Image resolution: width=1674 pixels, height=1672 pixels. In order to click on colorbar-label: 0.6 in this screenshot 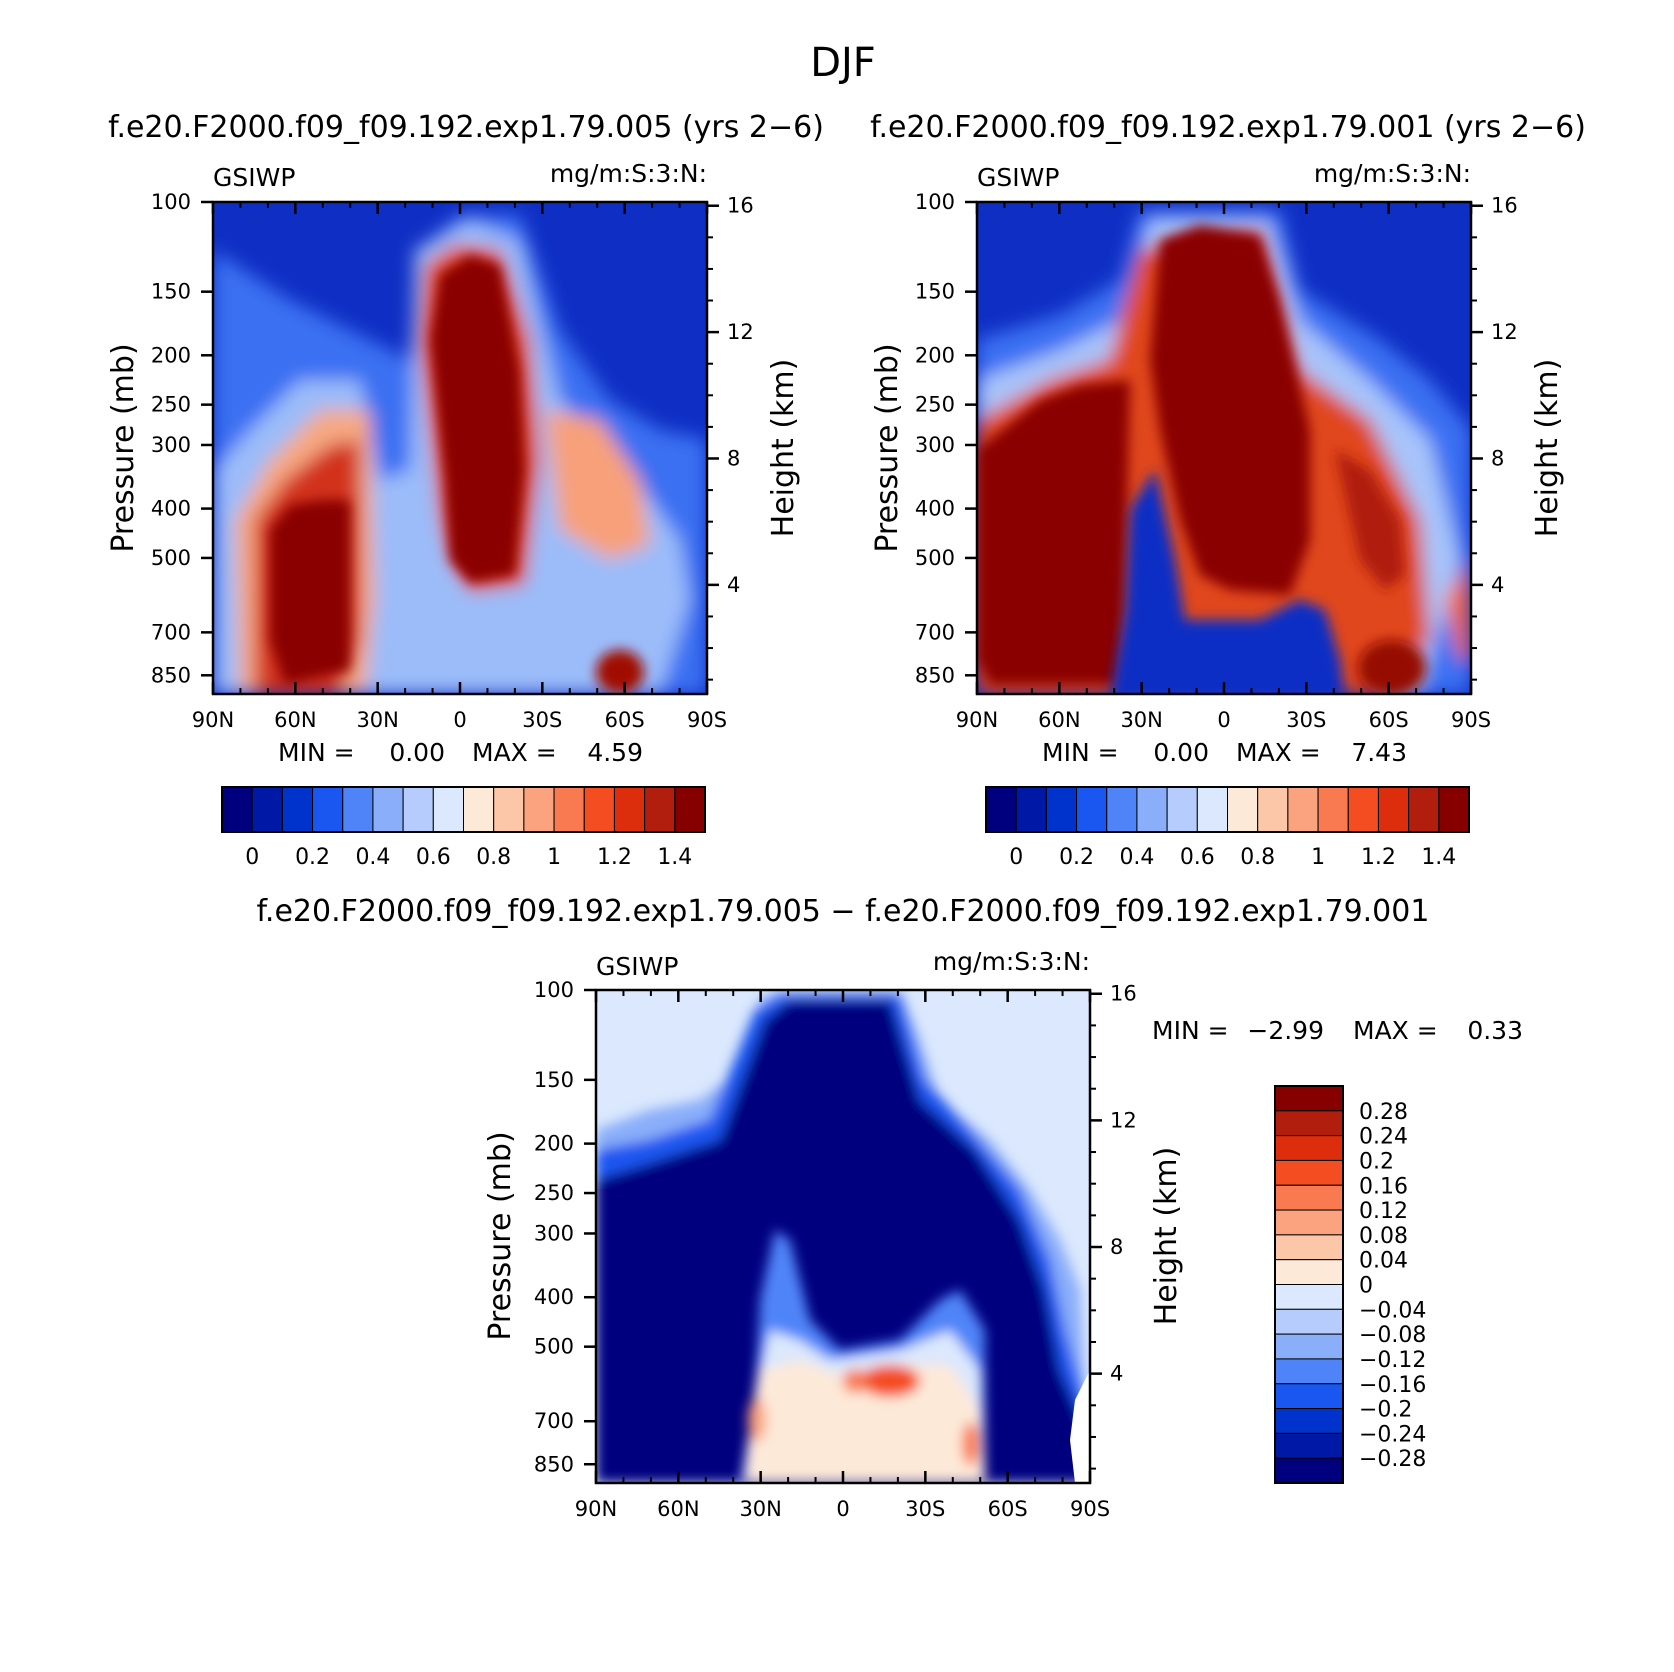, I will do `click(433, 857)`.